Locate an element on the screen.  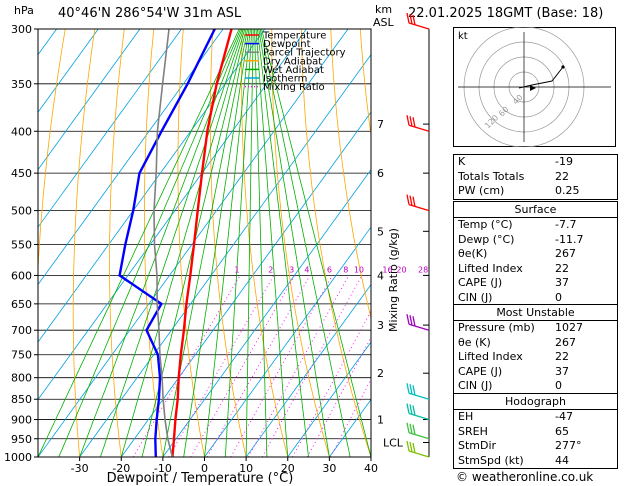
most-unstable-value: 267 is located at coordinates (565, 342).